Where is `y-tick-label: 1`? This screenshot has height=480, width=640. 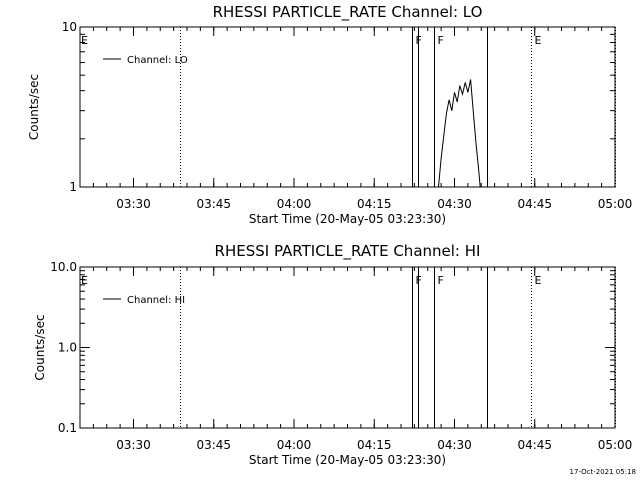 y-tick-label: 1 is located at coordinates (73, 187).